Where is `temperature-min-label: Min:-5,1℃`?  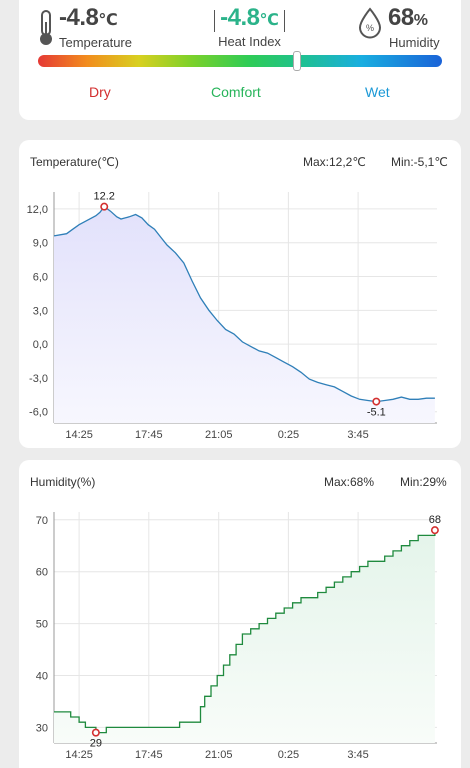
temperature-min-label: Min:-5,1℃ is located at coordinates (419, 162).